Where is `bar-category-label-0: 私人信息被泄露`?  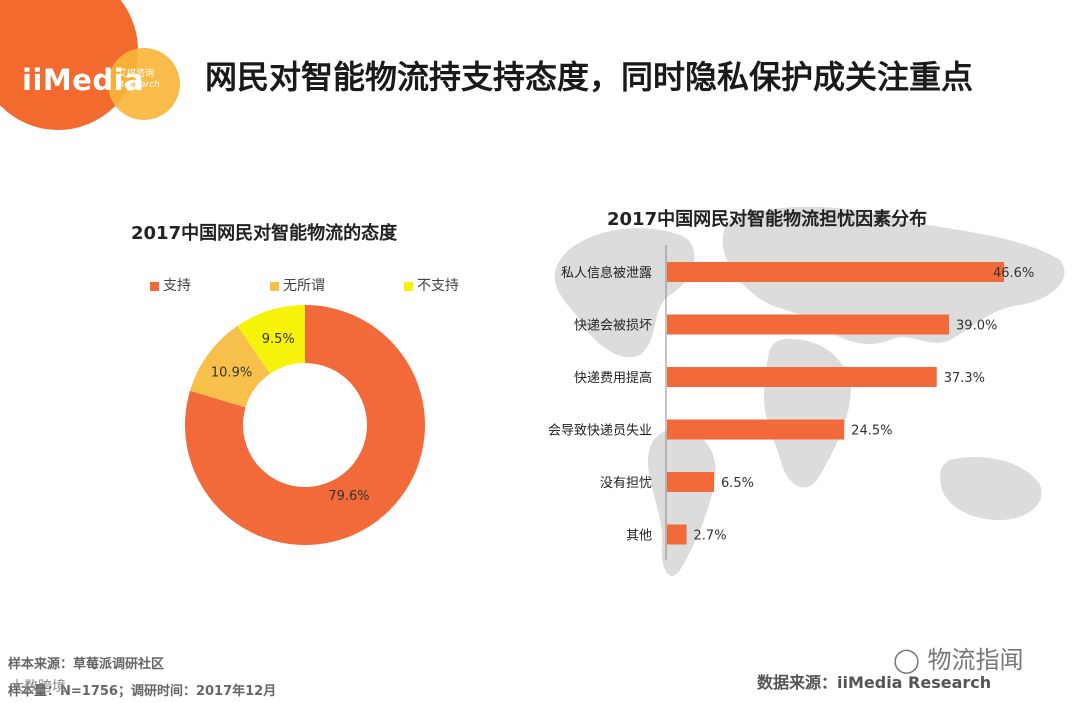 bar-category-label-0: 私人信息被泄露 is located at coordinates (606, 273).